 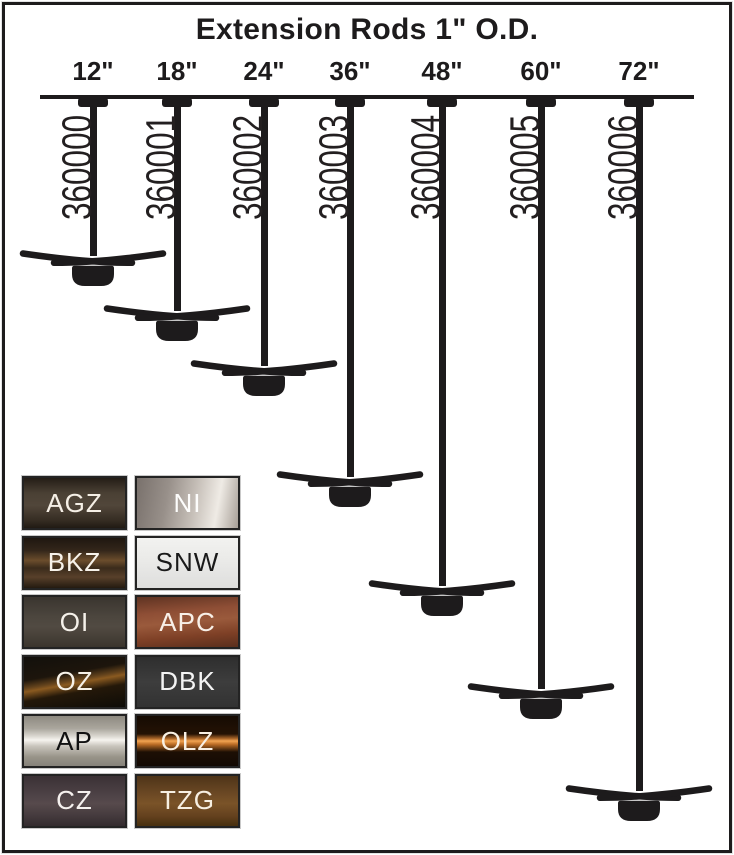 I want to click on rod-part-number: 360006, so click(x=622, y=167).